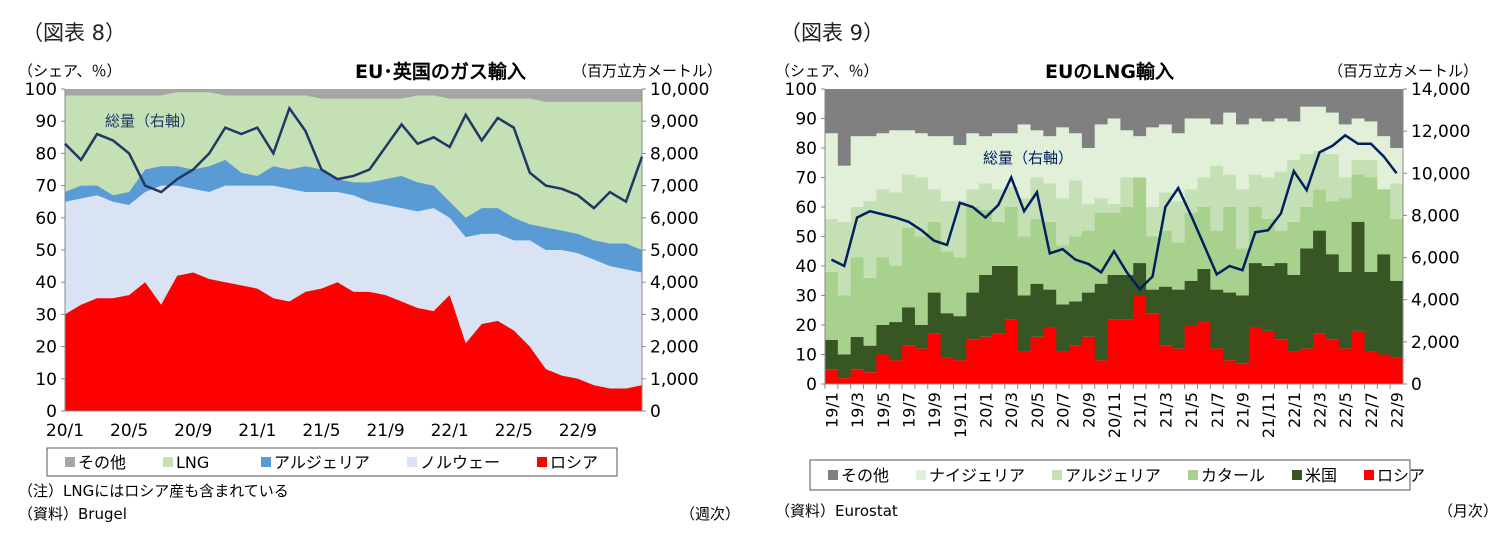 The height and width of the screenshot is (557, 1510). Describe the element at coordinates (74, 33) in the screenshot. I see `figure-label: （図表 8）` at that location.